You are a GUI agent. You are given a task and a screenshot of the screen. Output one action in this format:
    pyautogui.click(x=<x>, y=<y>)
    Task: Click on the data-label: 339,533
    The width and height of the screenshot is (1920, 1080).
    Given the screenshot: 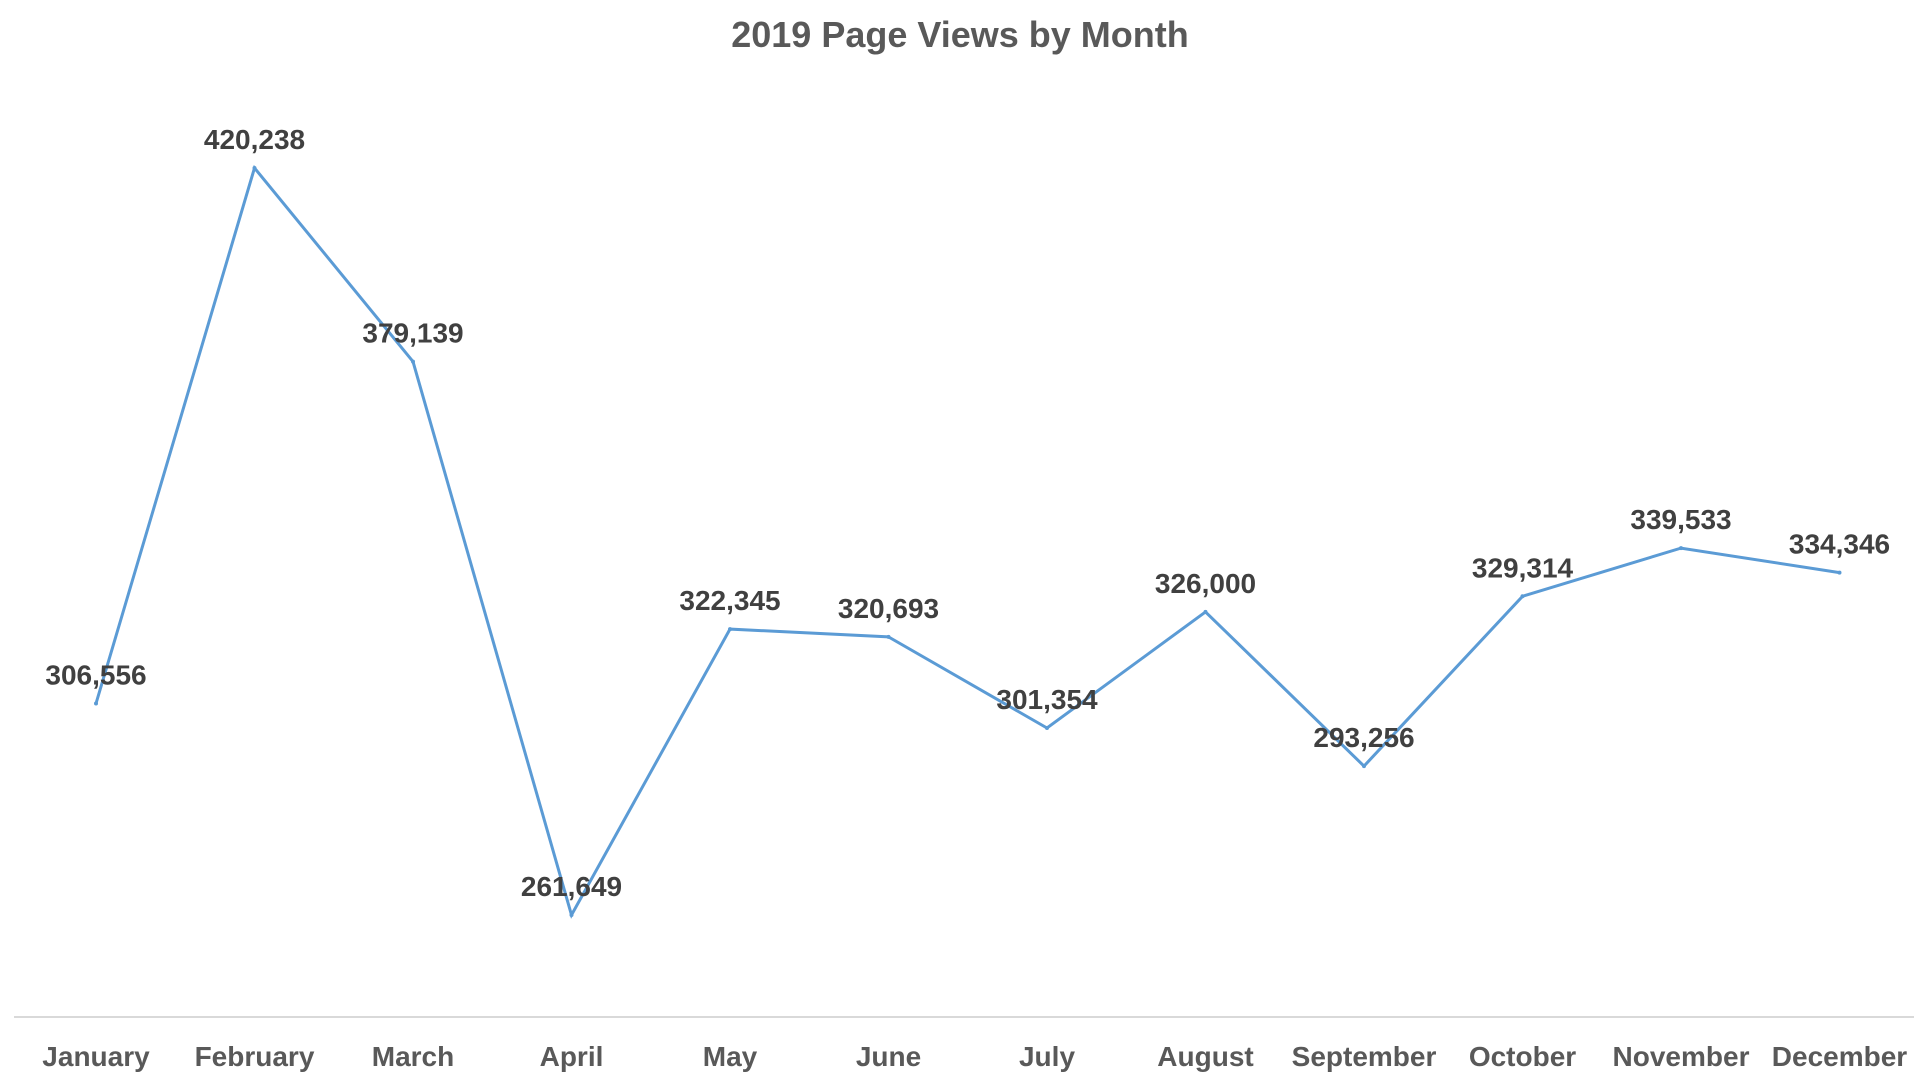 What is the action you would take?
    pyautogui.click(x=1680, y=519)
    